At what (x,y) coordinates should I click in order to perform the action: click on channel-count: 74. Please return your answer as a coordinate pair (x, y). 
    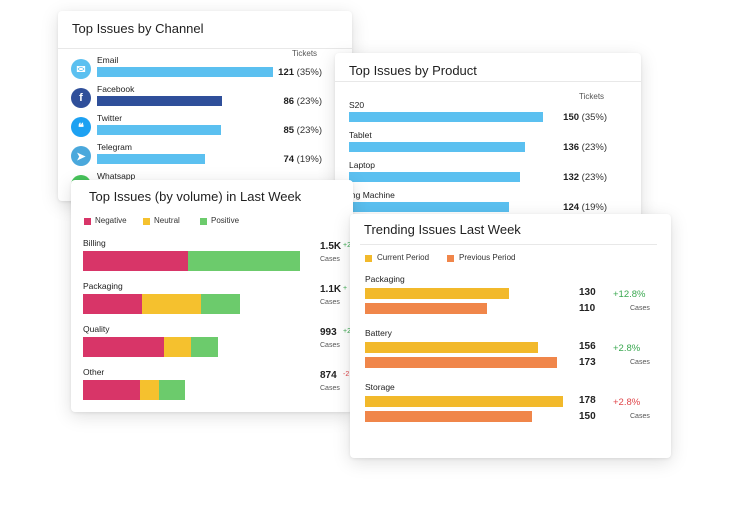
    Looking at the image, I should click on (289, 159).